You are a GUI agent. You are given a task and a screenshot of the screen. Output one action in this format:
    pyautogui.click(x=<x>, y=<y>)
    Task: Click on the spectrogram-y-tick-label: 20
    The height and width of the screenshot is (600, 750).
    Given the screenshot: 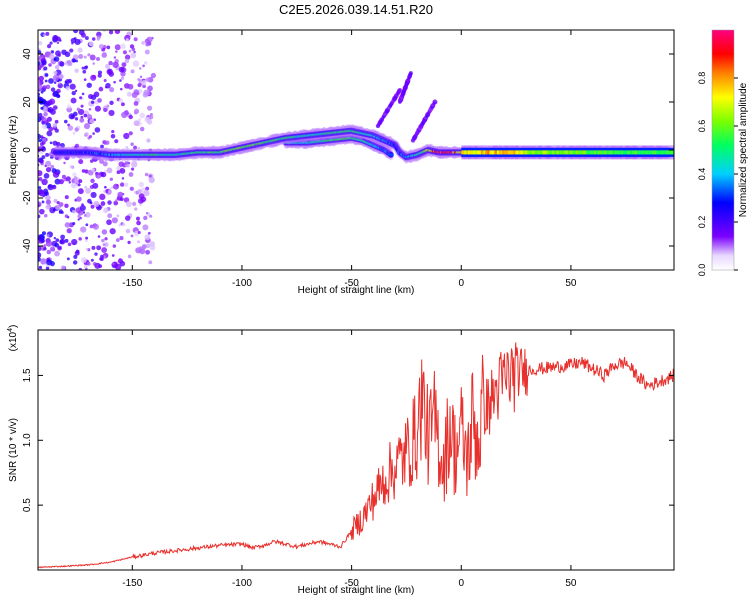 What is the action you would take?
    pyautogui.click(x=27, y=102)
    